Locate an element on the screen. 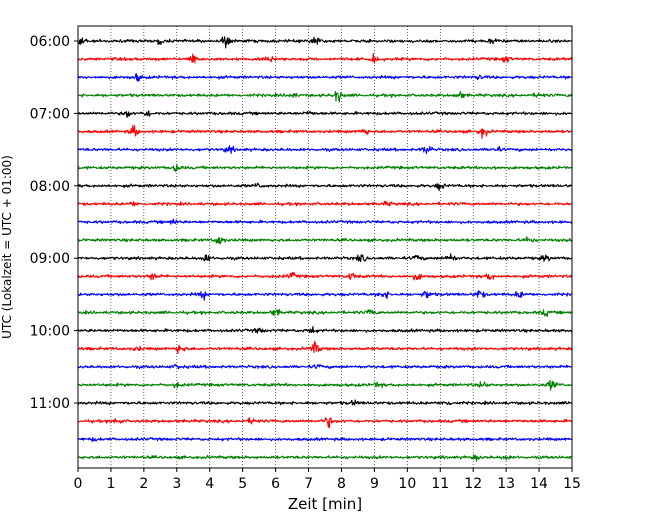  x-tick-label-8: 8 is located at coordinates (341, 484).